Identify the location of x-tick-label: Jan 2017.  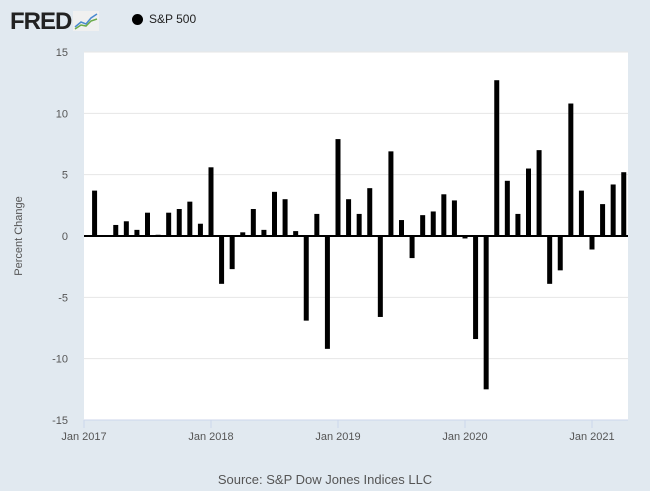
(83, 437).